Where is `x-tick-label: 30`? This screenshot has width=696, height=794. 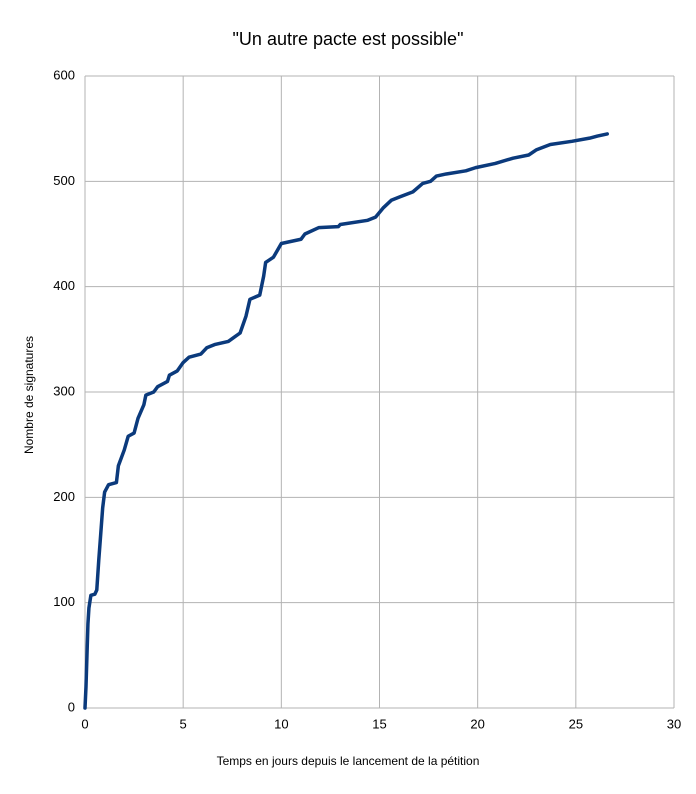
x-tick-label: 30 is located at coordinates (674, 723).